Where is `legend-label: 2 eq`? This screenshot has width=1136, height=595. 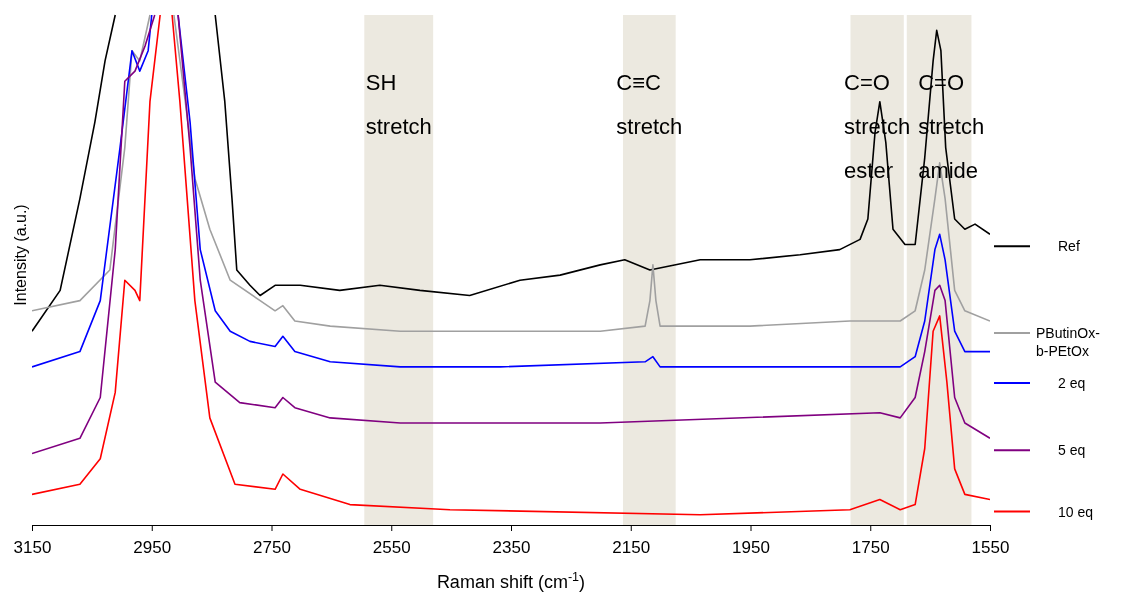 legend-label: 2 eq is located at coordinates (1072, 383).